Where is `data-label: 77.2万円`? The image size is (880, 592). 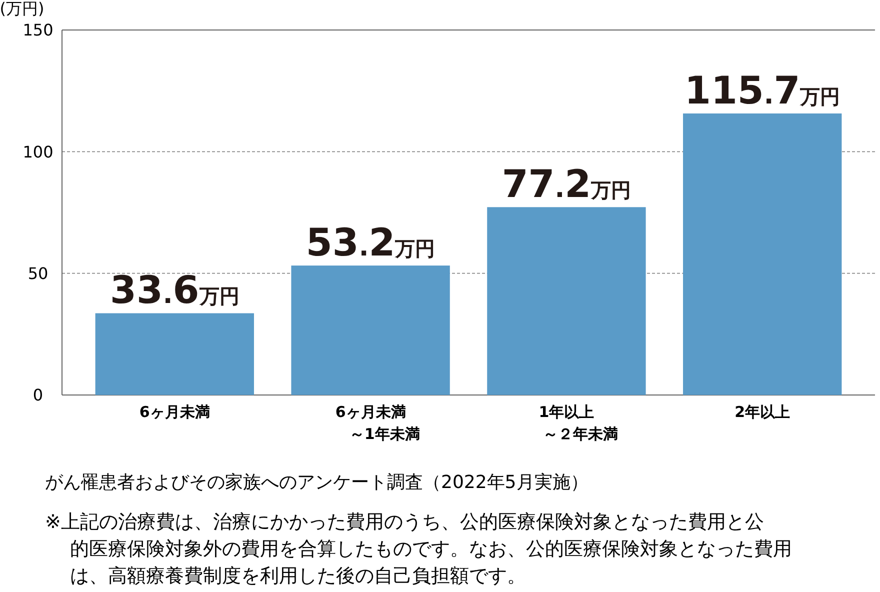 data-label: 77.2万円 is located at coordinates (567, 184).